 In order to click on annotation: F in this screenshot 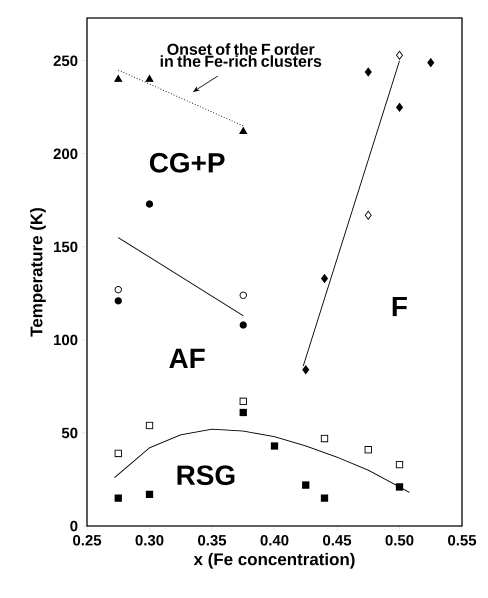, I will do `click(399, 306)`.